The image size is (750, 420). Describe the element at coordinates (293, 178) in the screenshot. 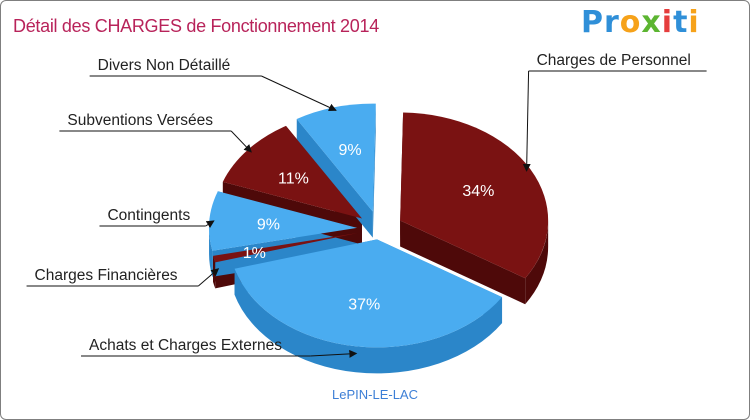

I see `pct-label-subventions-versees: 11%` at that location.